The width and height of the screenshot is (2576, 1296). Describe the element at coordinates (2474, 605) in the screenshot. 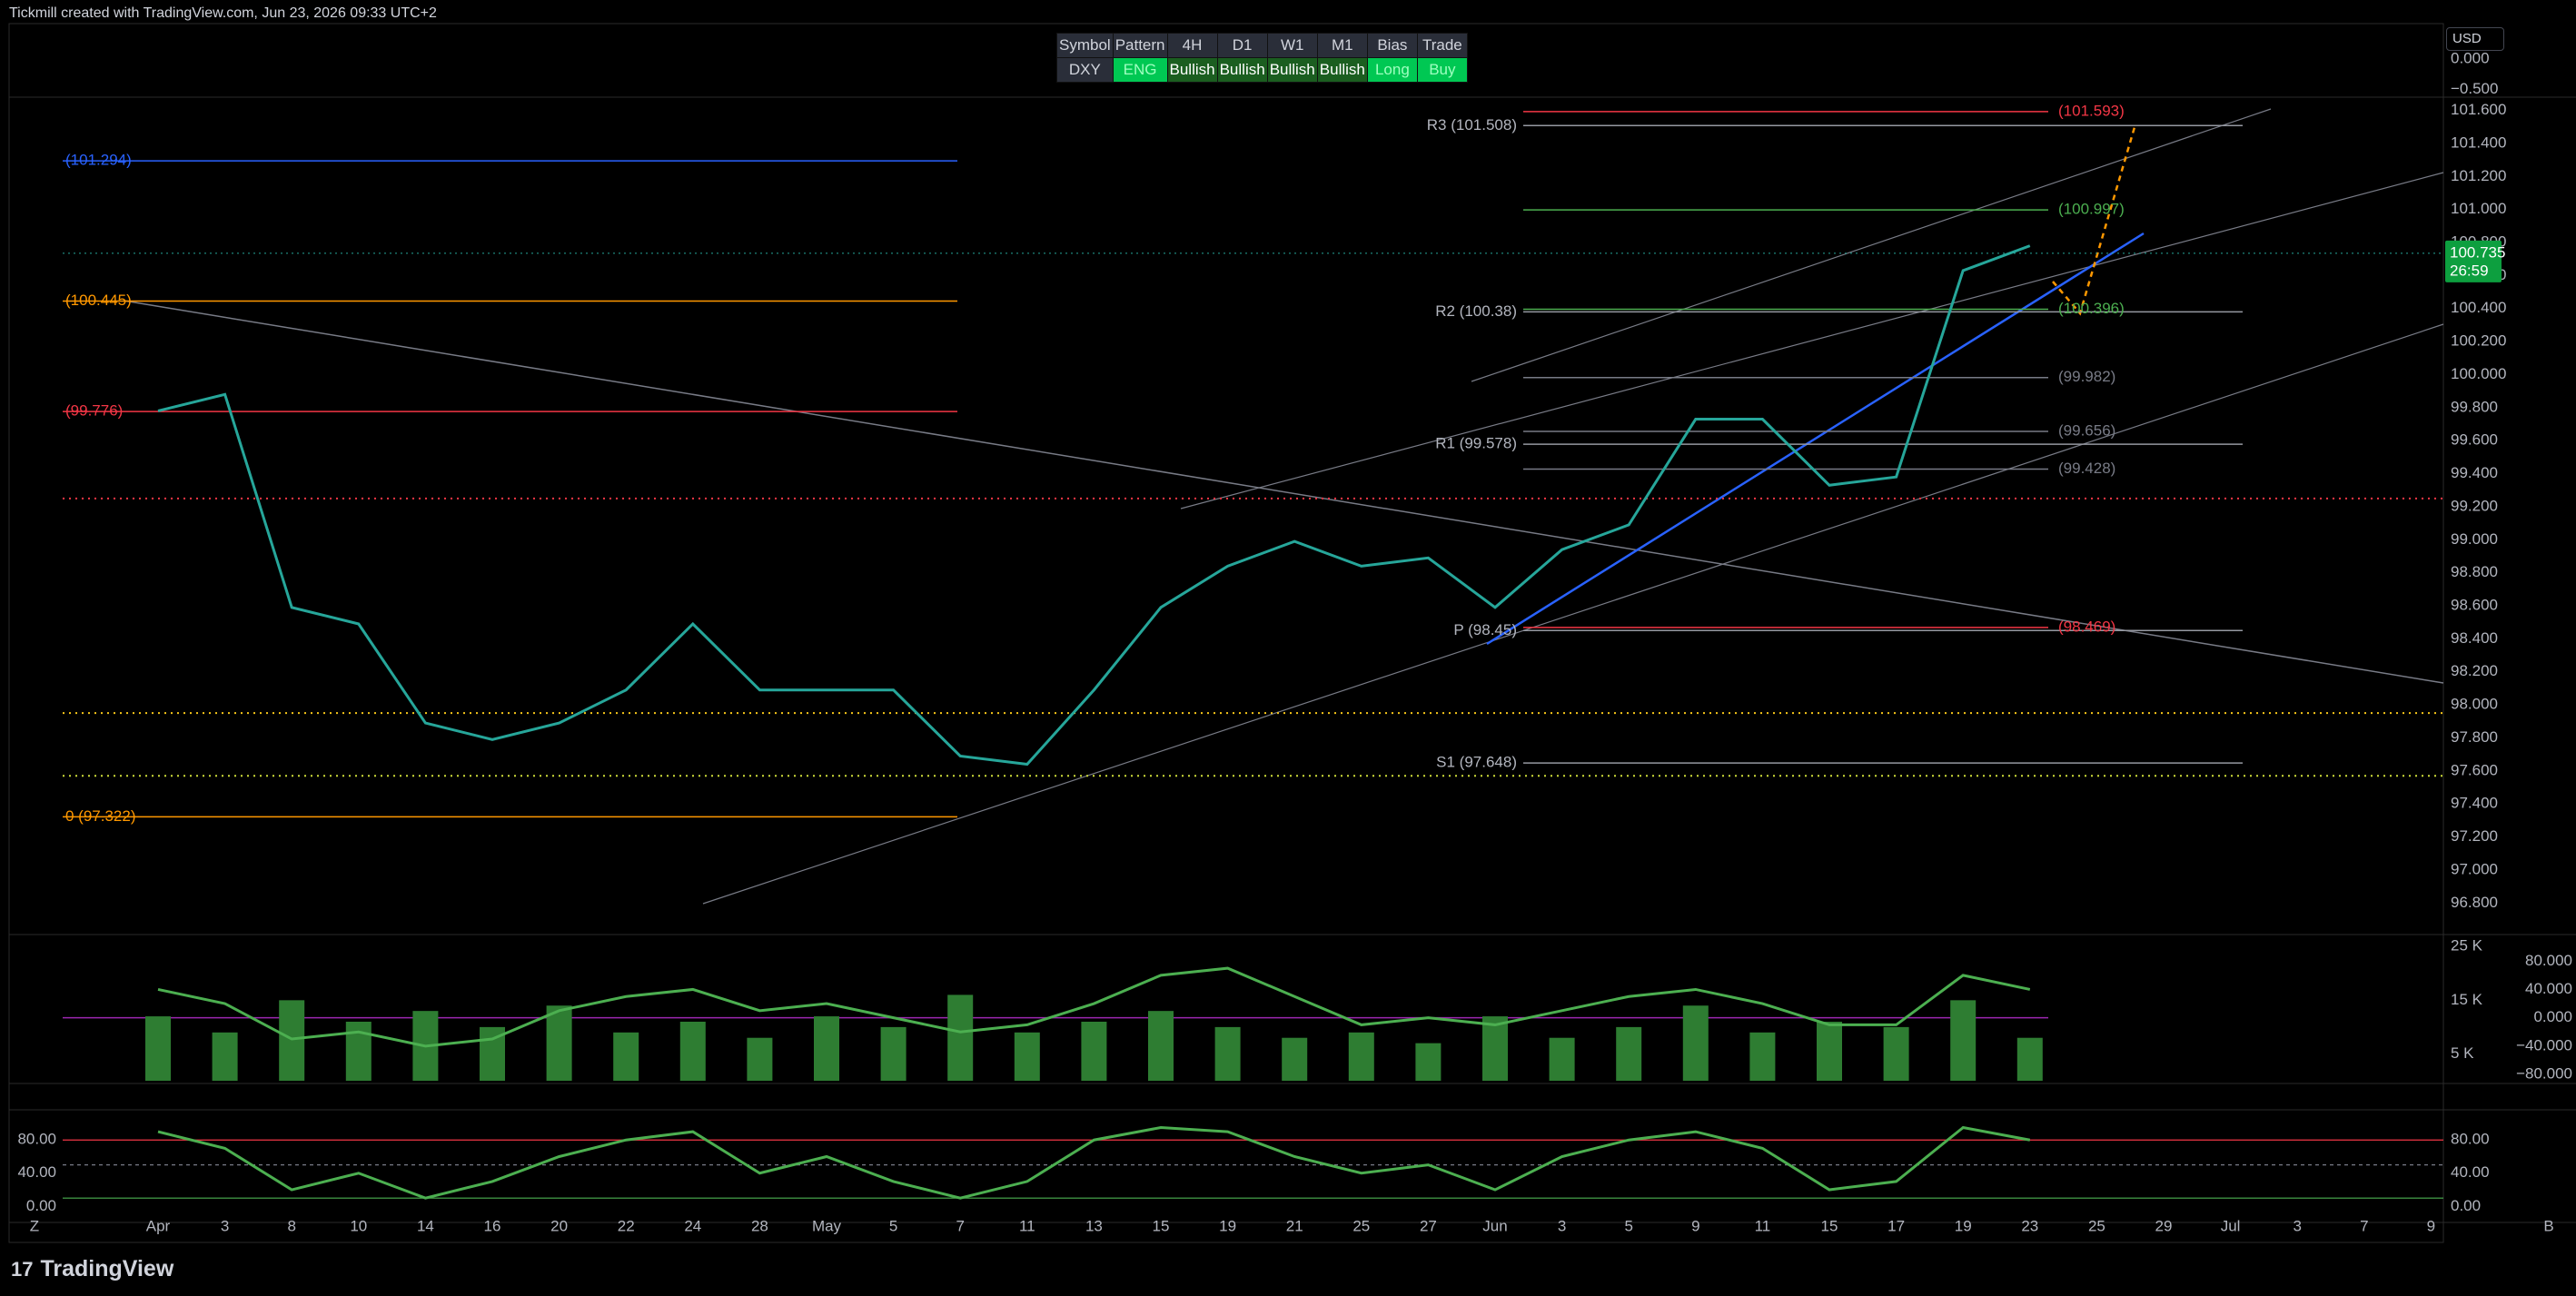

I see `y-tick-label: 98.600` at that location.